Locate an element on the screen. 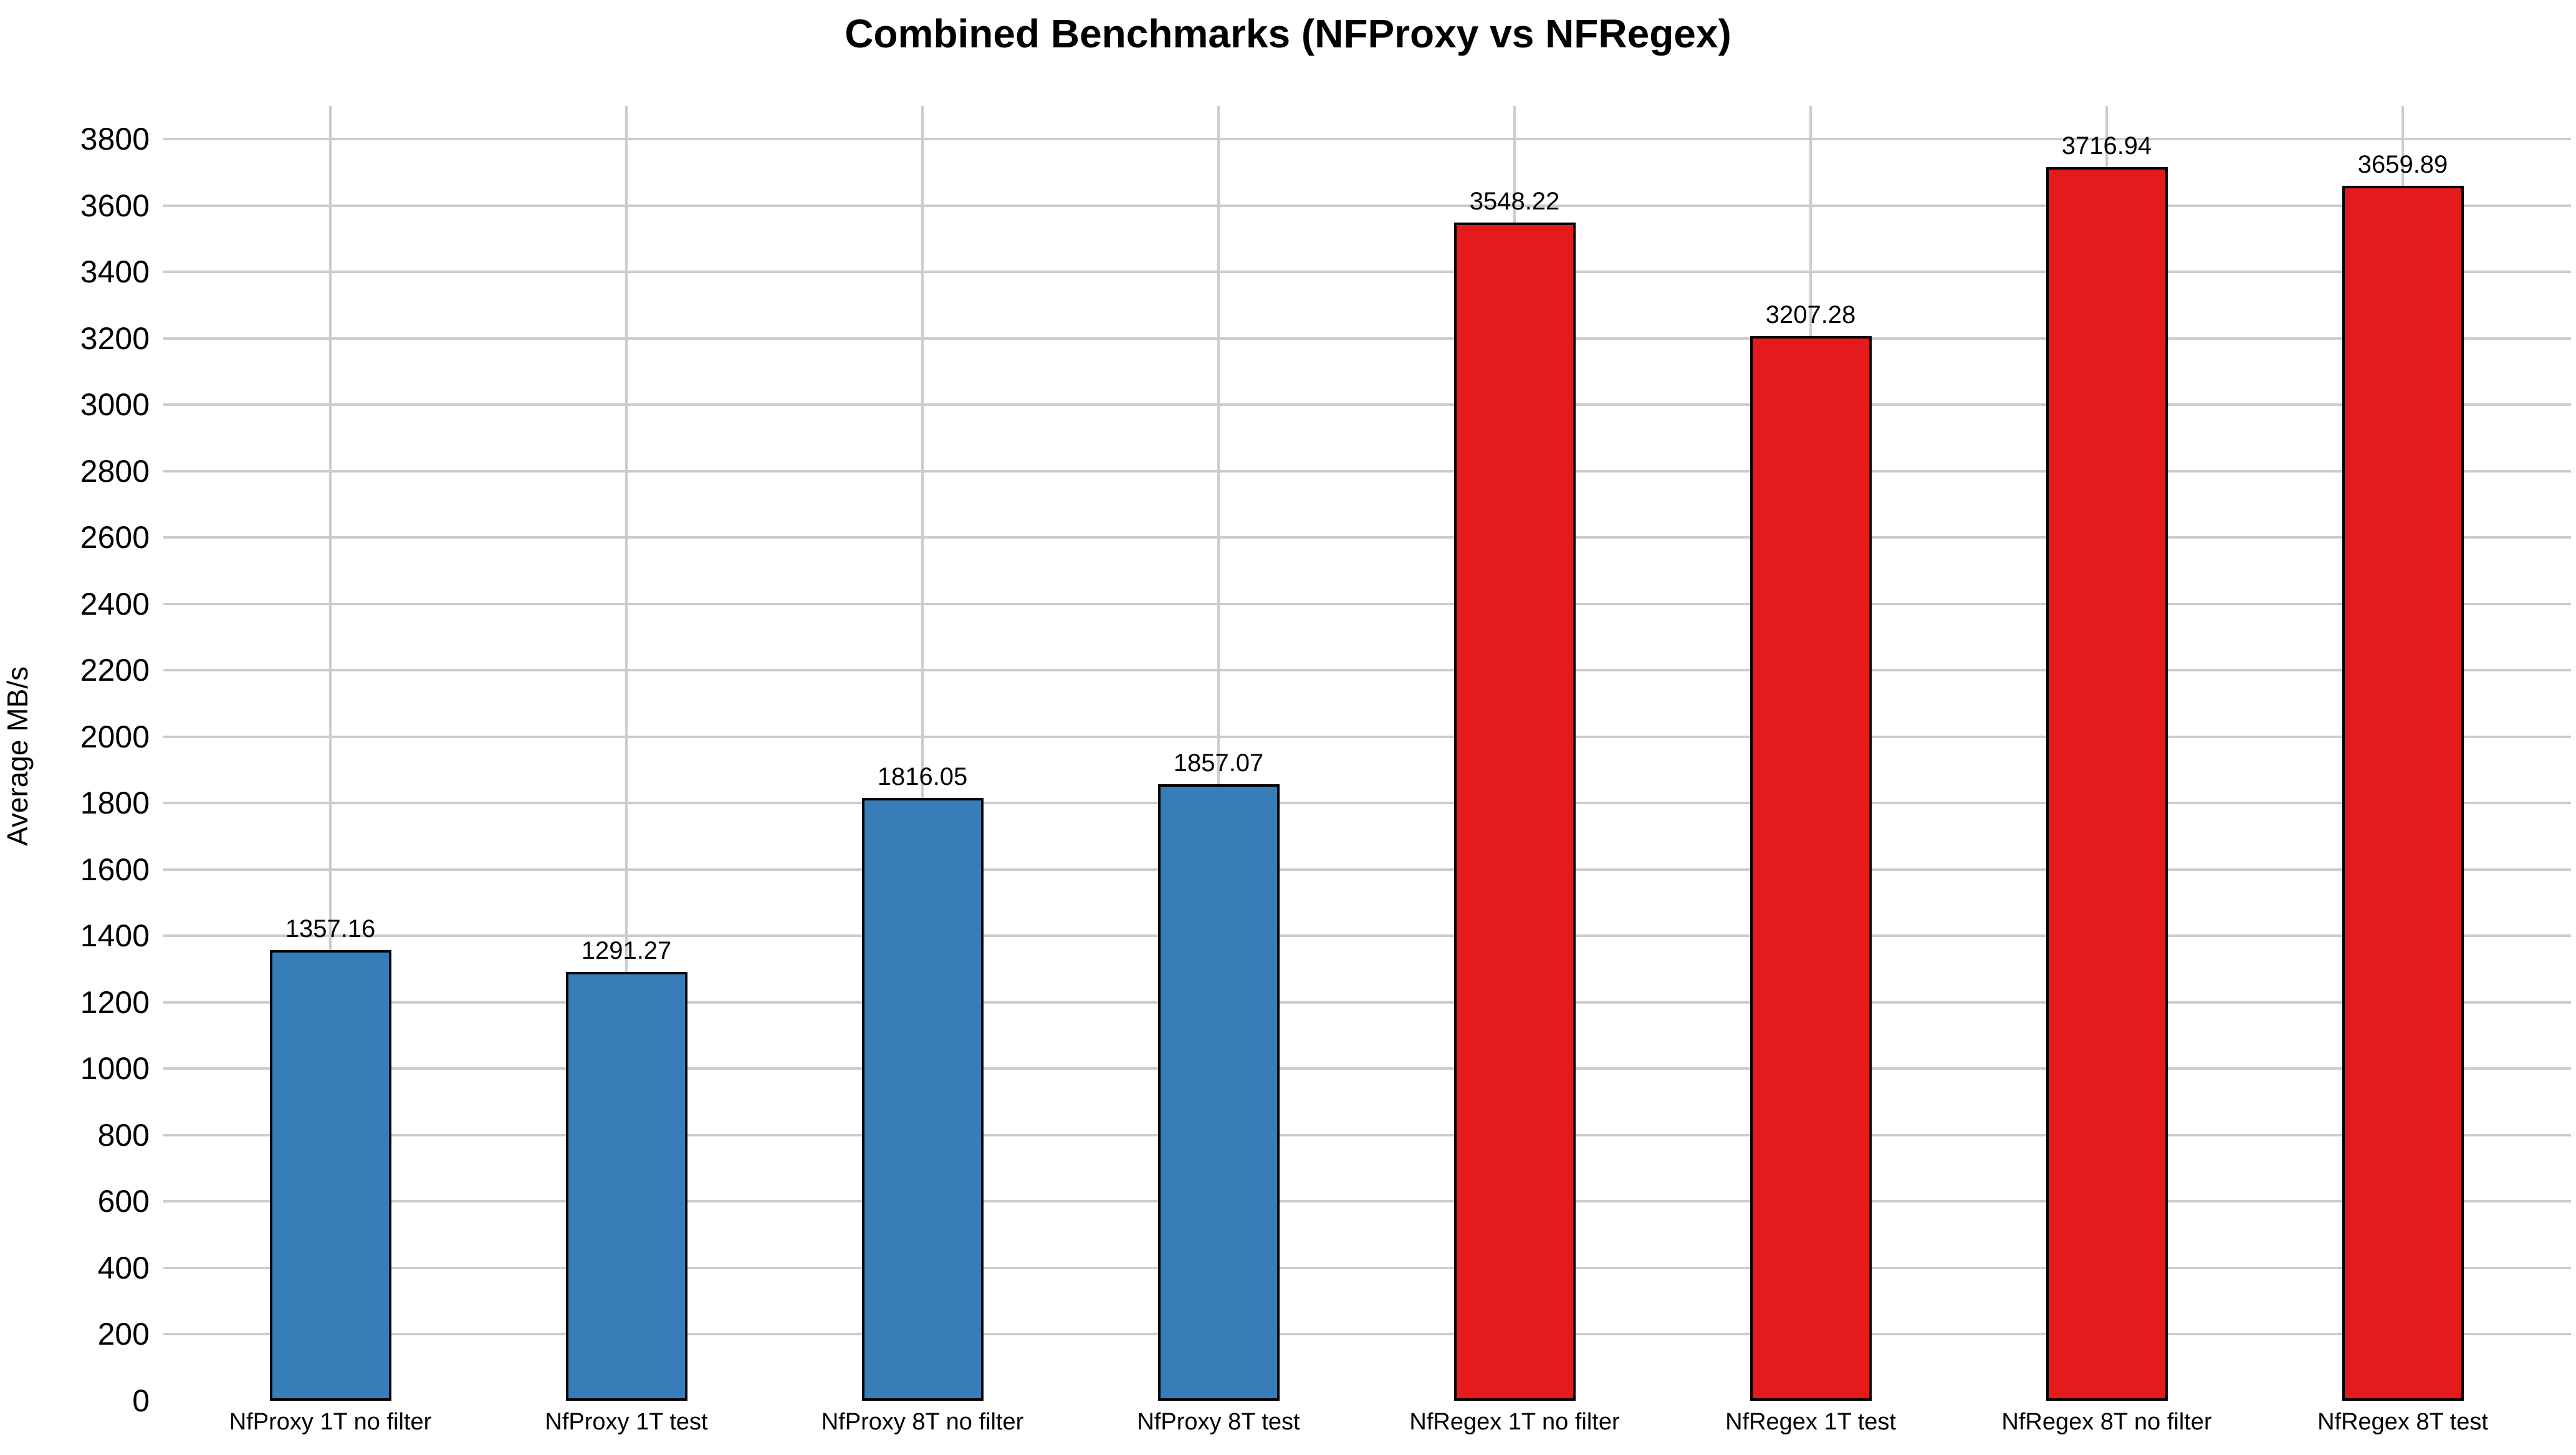 The width and height of the screenshot is (2576, 1455). bar-value-label: 3659.89 is located at coordinates (2403, 164).